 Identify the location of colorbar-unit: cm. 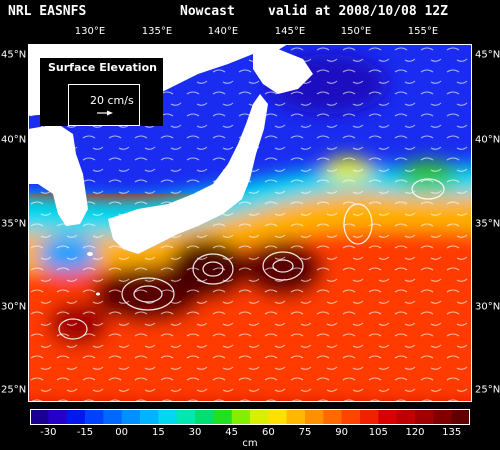
(250, 443).